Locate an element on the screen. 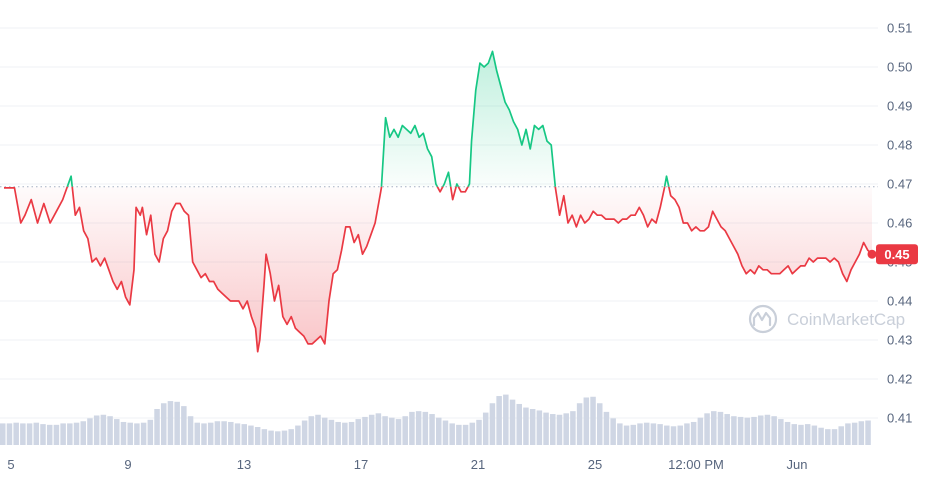 Image resolution: width=928 pixels, height=477 pixels. y-tick-label: 0.50 is located at coordinates (899, 67).